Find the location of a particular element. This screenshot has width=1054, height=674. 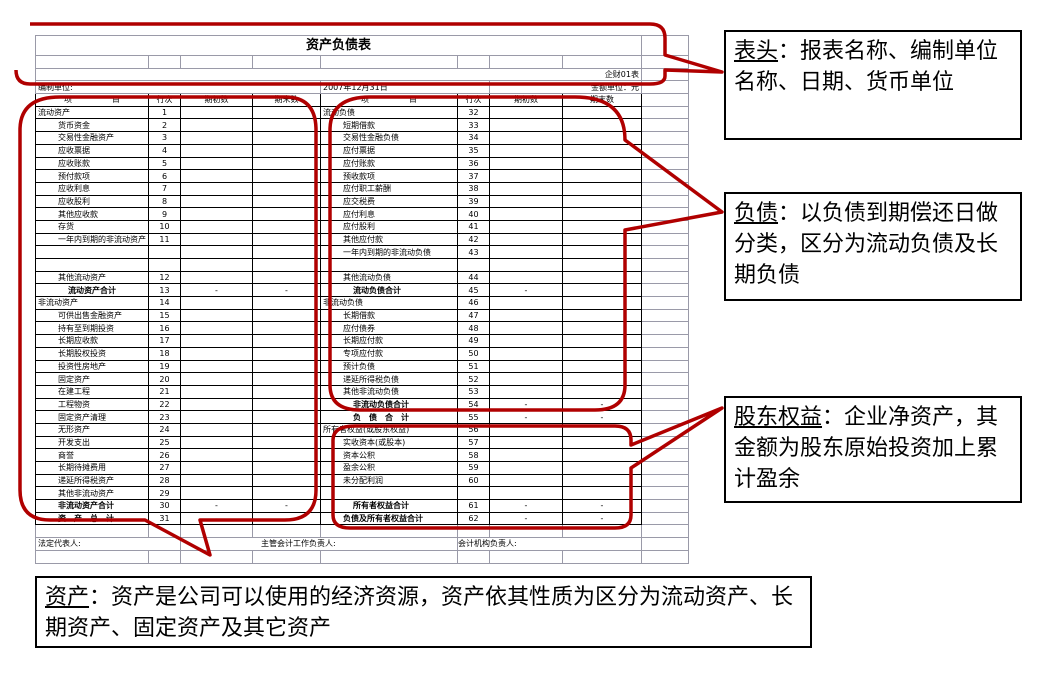

line-number: 59 is located at coordinates (473, 468).